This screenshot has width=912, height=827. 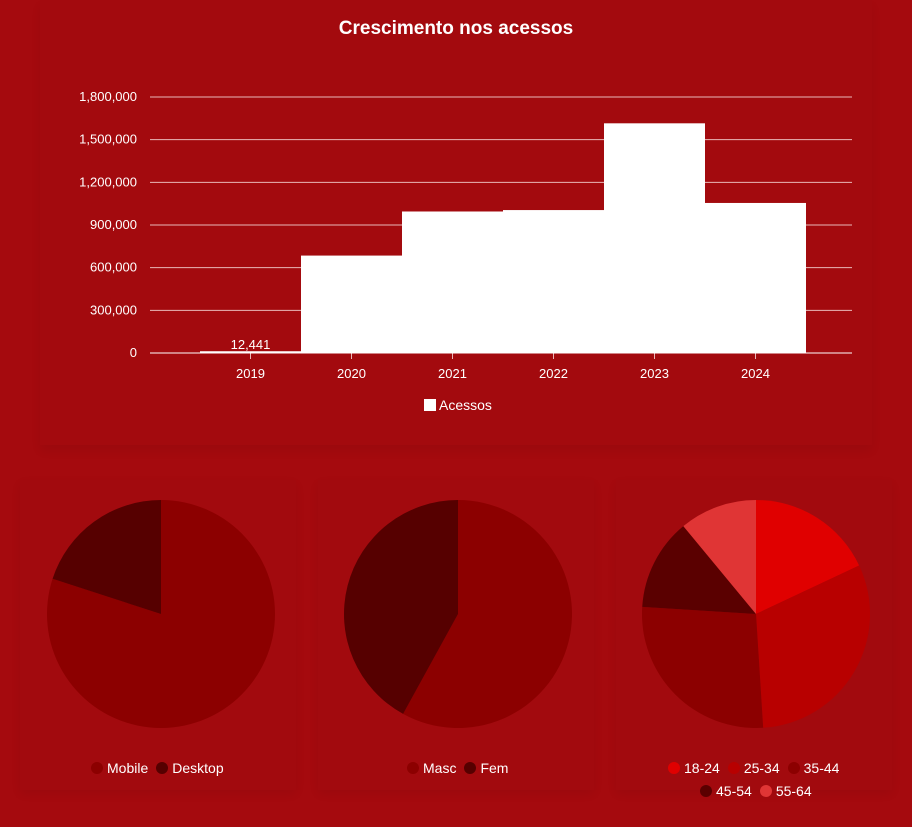 I want to click on pie-legend-device: Mobile Desktop, so click(x=161, y=768).